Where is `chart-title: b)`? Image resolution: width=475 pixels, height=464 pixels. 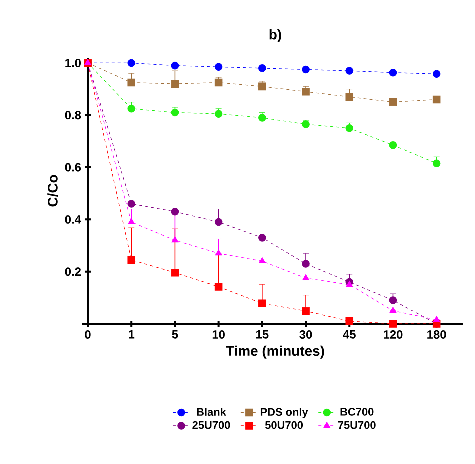 chart-title: b) is located at coordinates (276, 35).